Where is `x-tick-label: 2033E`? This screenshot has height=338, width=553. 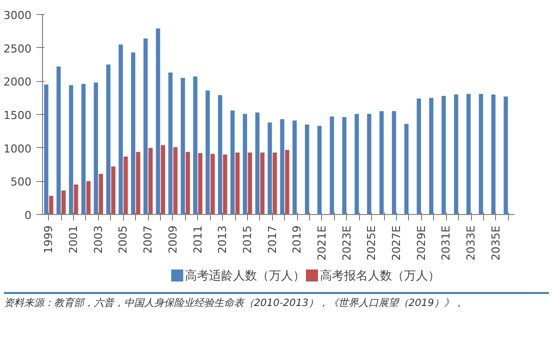
x-tick-label: 2033E is located at coordinates (471, 242).